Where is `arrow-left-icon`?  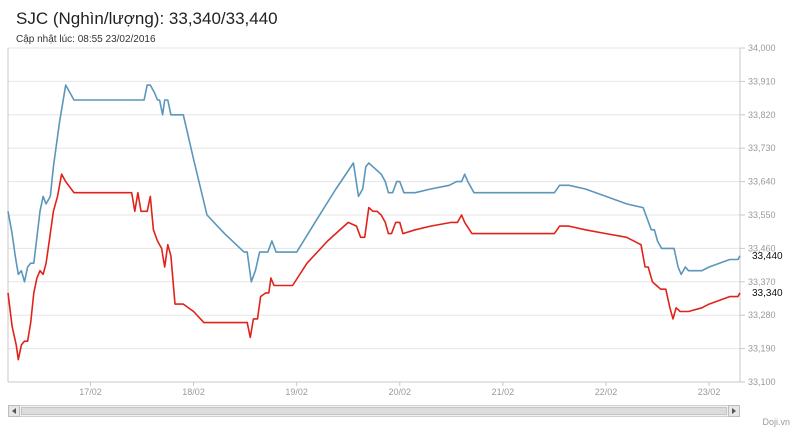 arrow-left-icon is located at coordinates (14, 411).